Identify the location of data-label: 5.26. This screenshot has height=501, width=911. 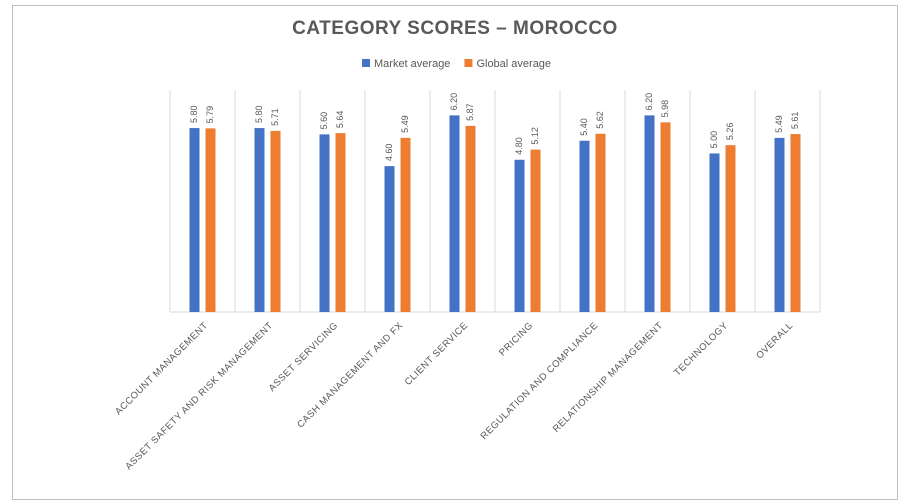
(730, 132).